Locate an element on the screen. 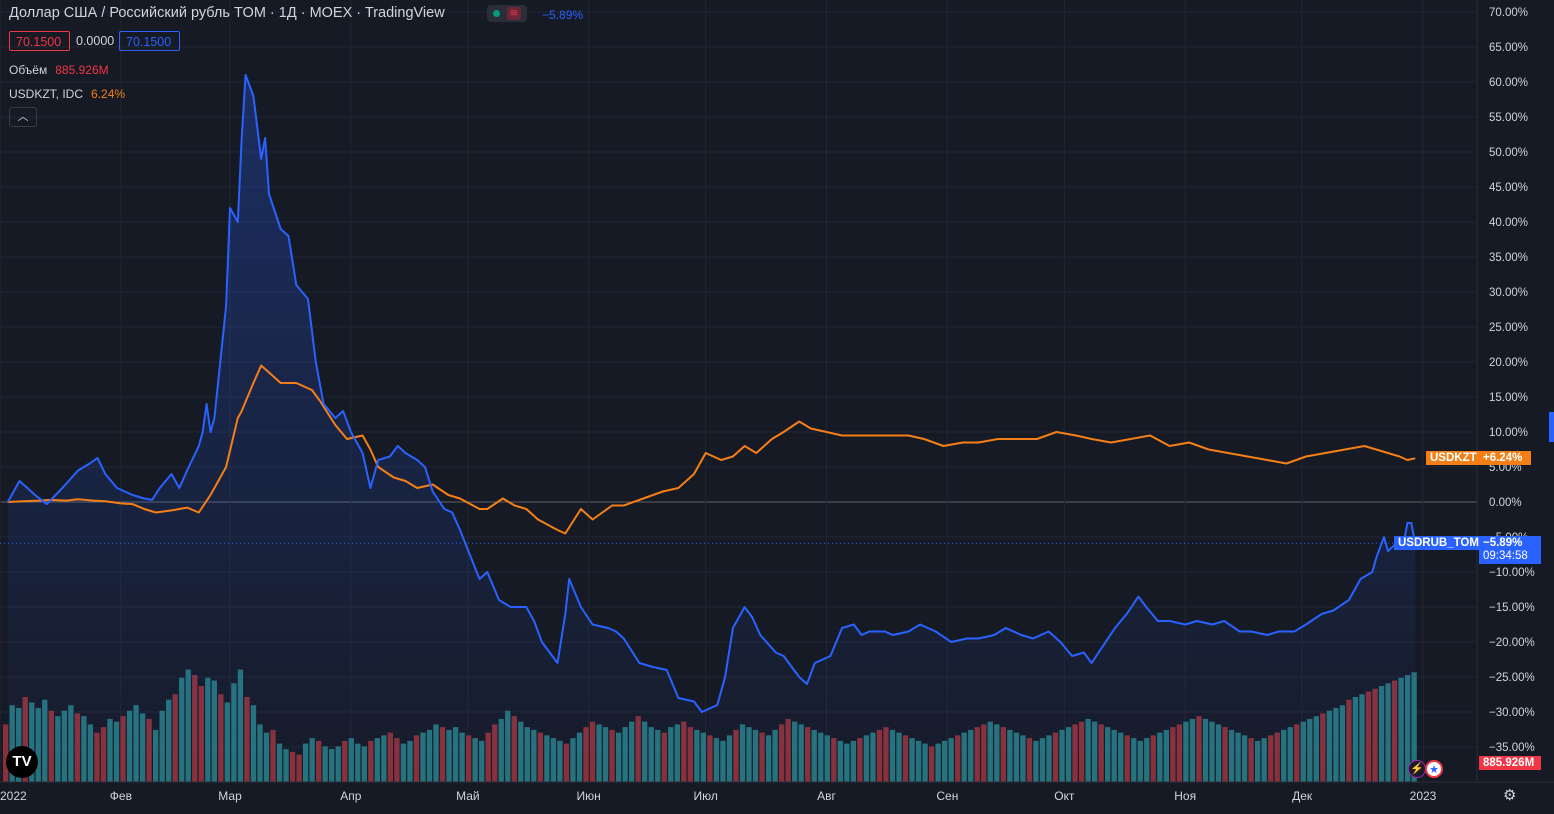 The height and width of the screenshot is (814, 1554). volume-legend-label: Объём is located at coordinates (28, 70).